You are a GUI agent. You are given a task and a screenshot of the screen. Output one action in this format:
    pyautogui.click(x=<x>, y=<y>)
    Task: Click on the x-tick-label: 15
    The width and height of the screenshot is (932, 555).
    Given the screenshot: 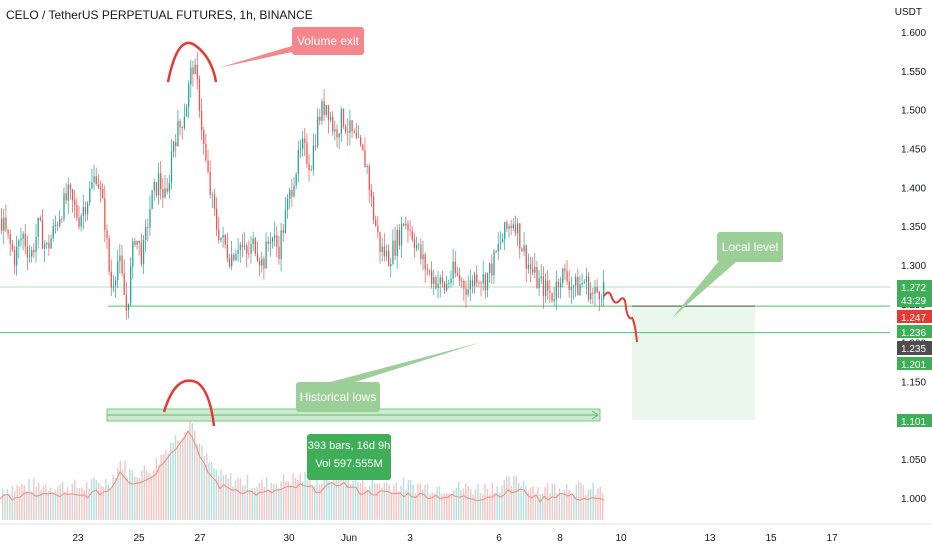 What is the action you would take?
    pyautogui.click(x=771, y=538)
    